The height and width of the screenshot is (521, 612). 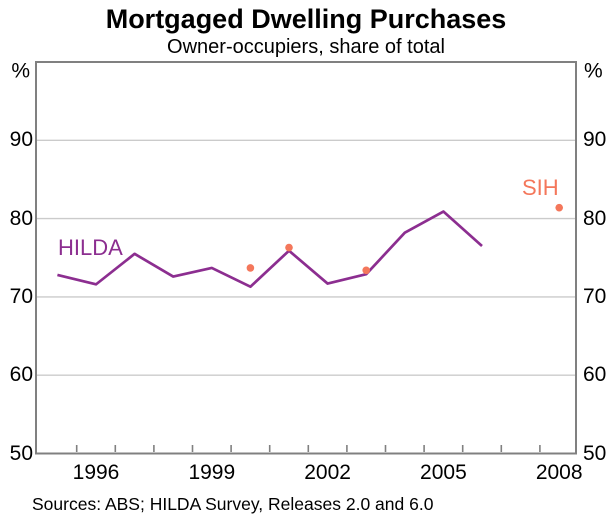 I want to click on sih-point-2000, so click(x=250, y=268).